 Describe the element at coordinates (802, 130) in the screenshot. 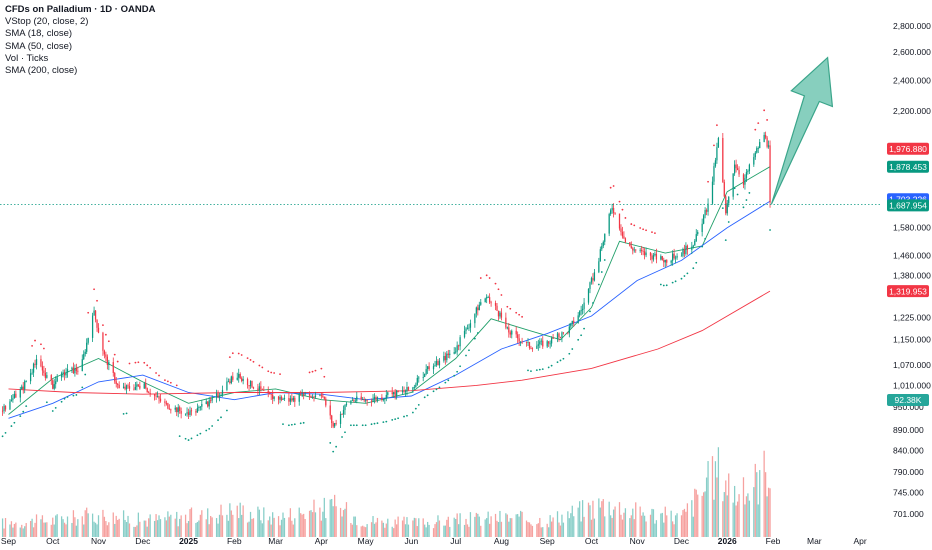

I see `trend-arrow-annotation` at that location.